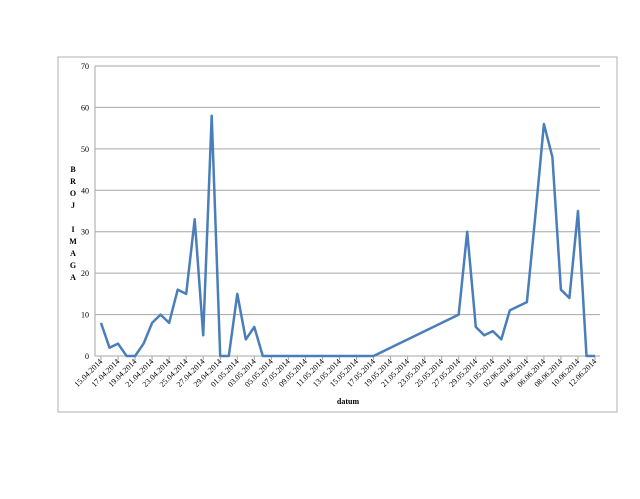 The height and width of the screenshot is (499, 640). What do you see at coordinates (85, 66) in the screenshot?
I see `y-tick-label: 70` at bounding box center [85, 66].